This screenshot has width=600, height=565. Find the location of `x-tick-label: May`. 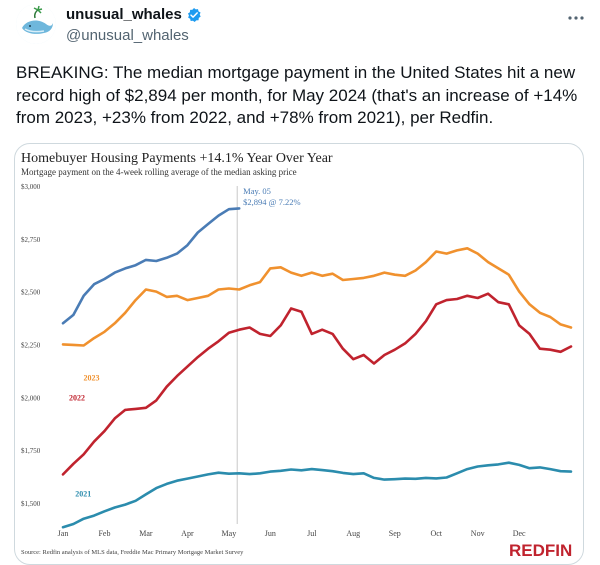

x-tick-label: May is located at coordinates (229, 533).